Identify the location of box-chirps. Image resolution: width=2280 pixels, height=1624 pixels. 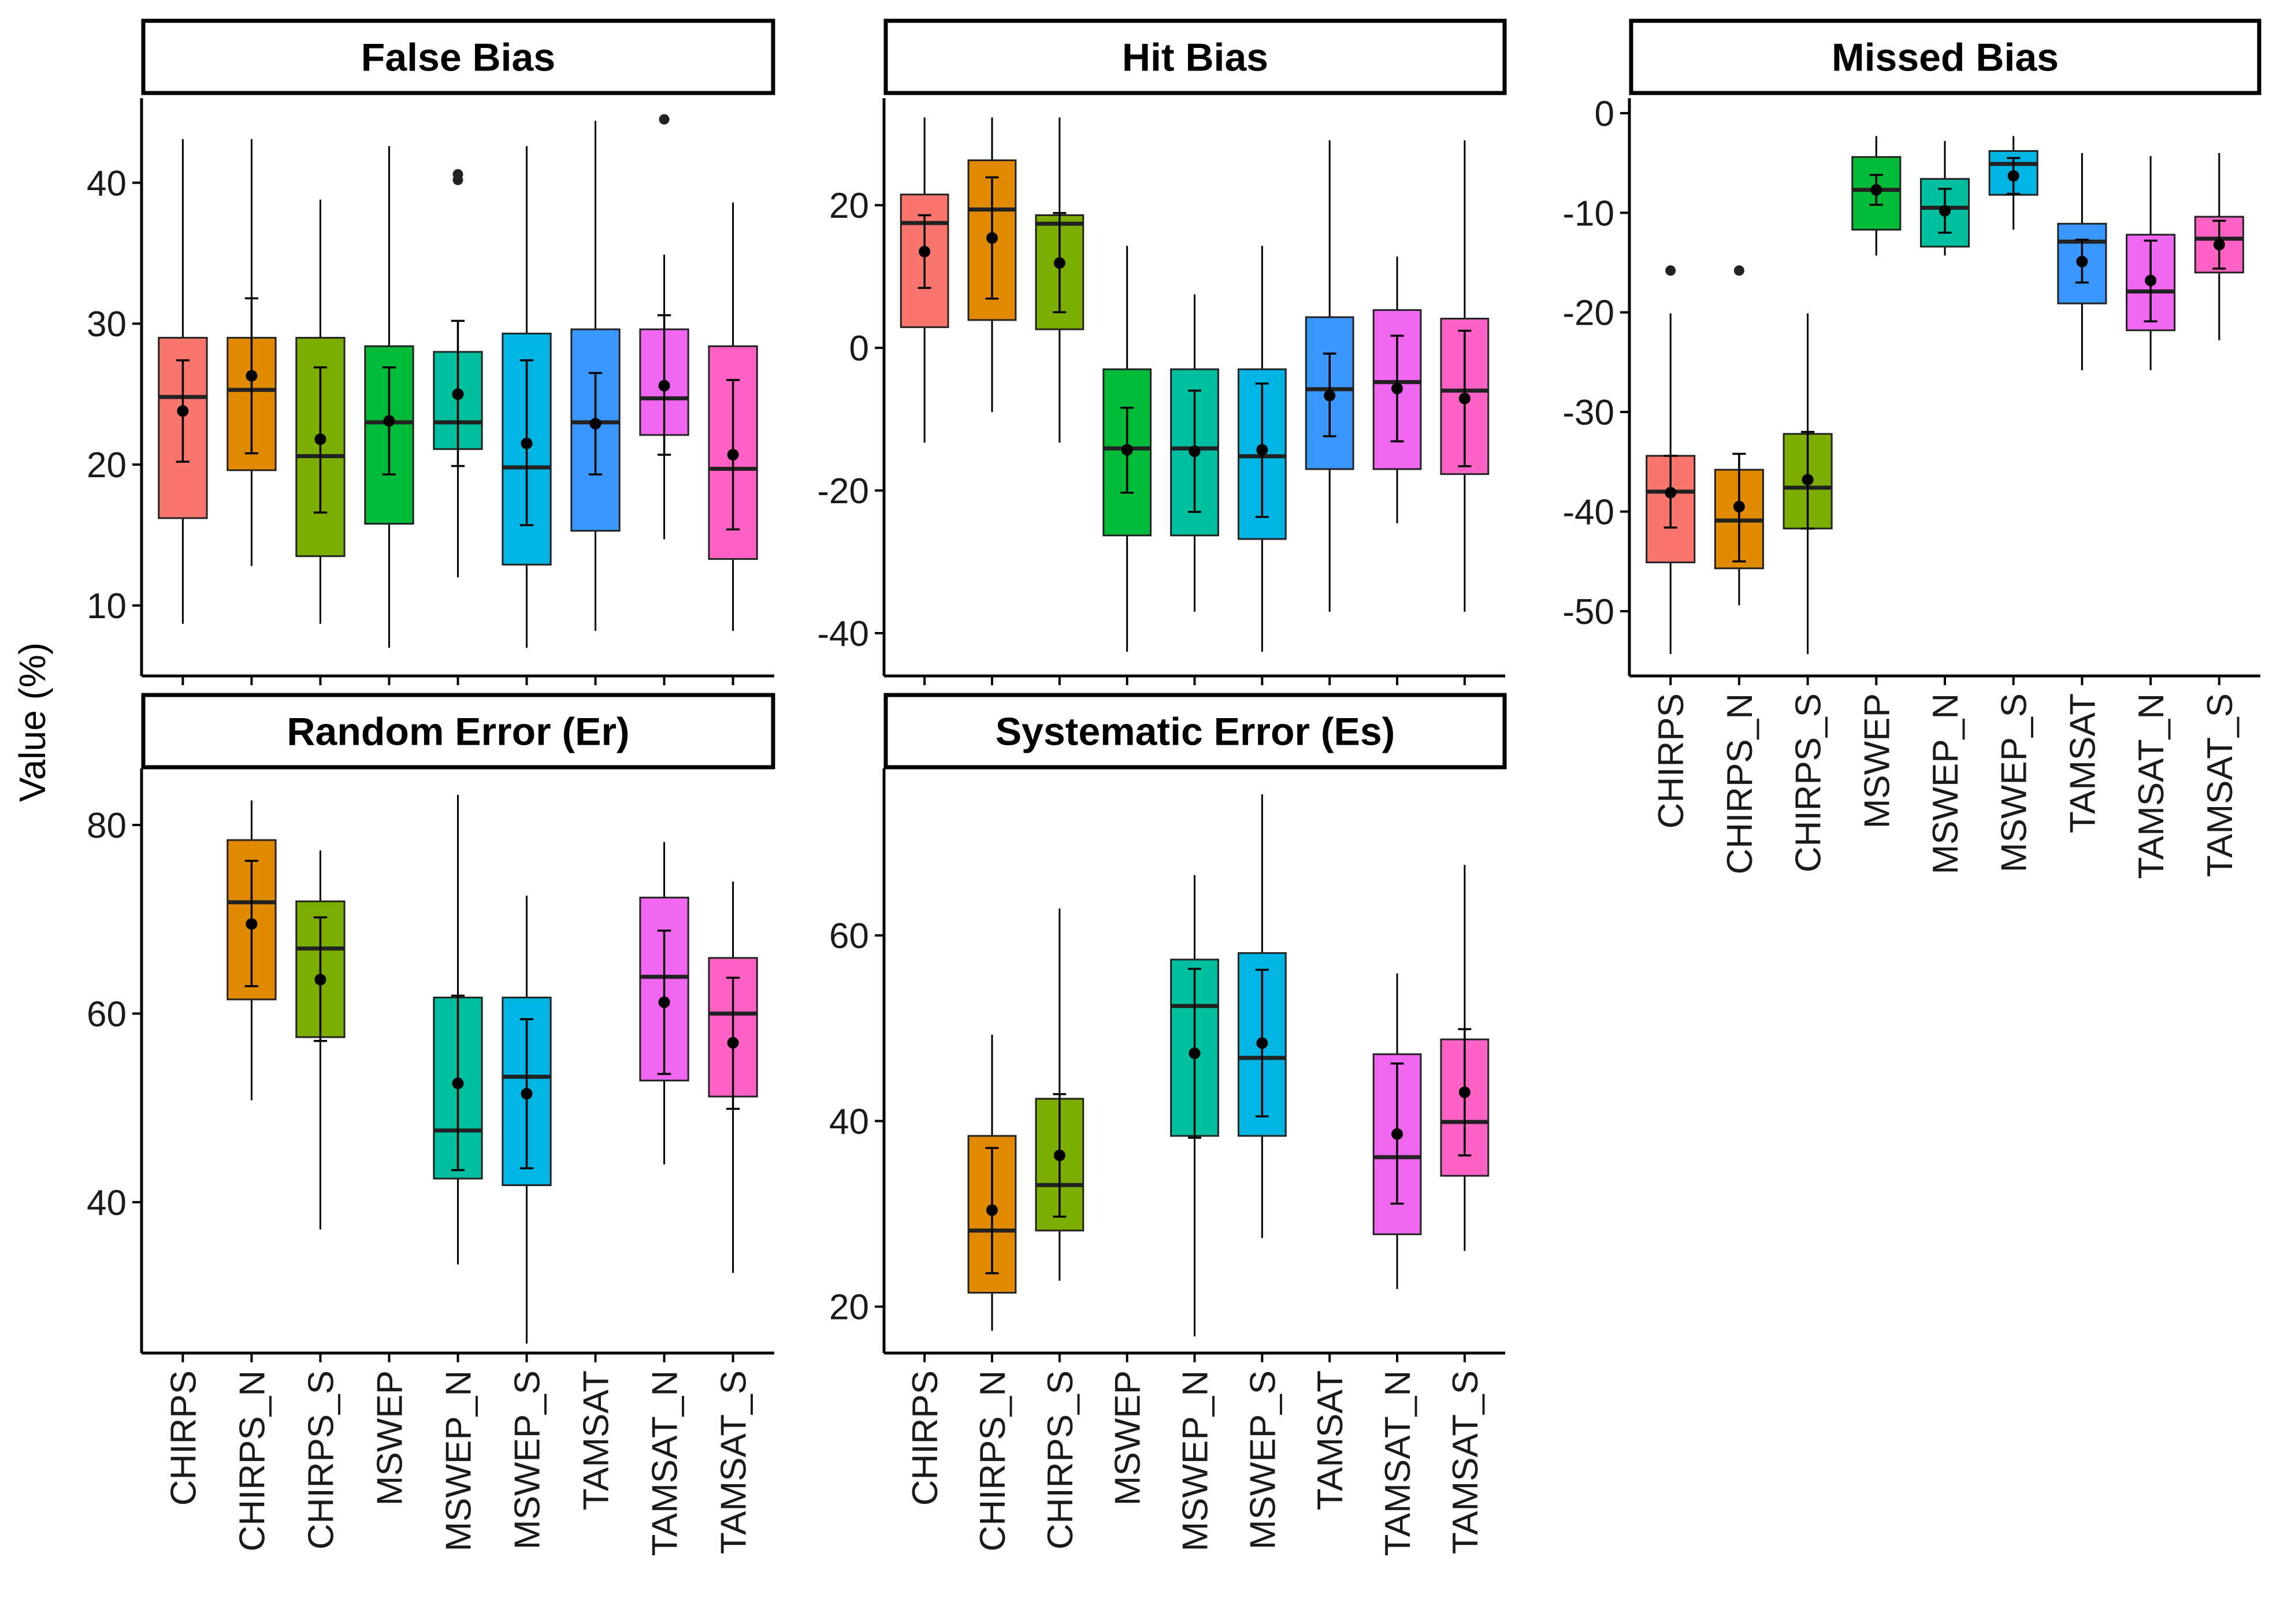
(925, 280).